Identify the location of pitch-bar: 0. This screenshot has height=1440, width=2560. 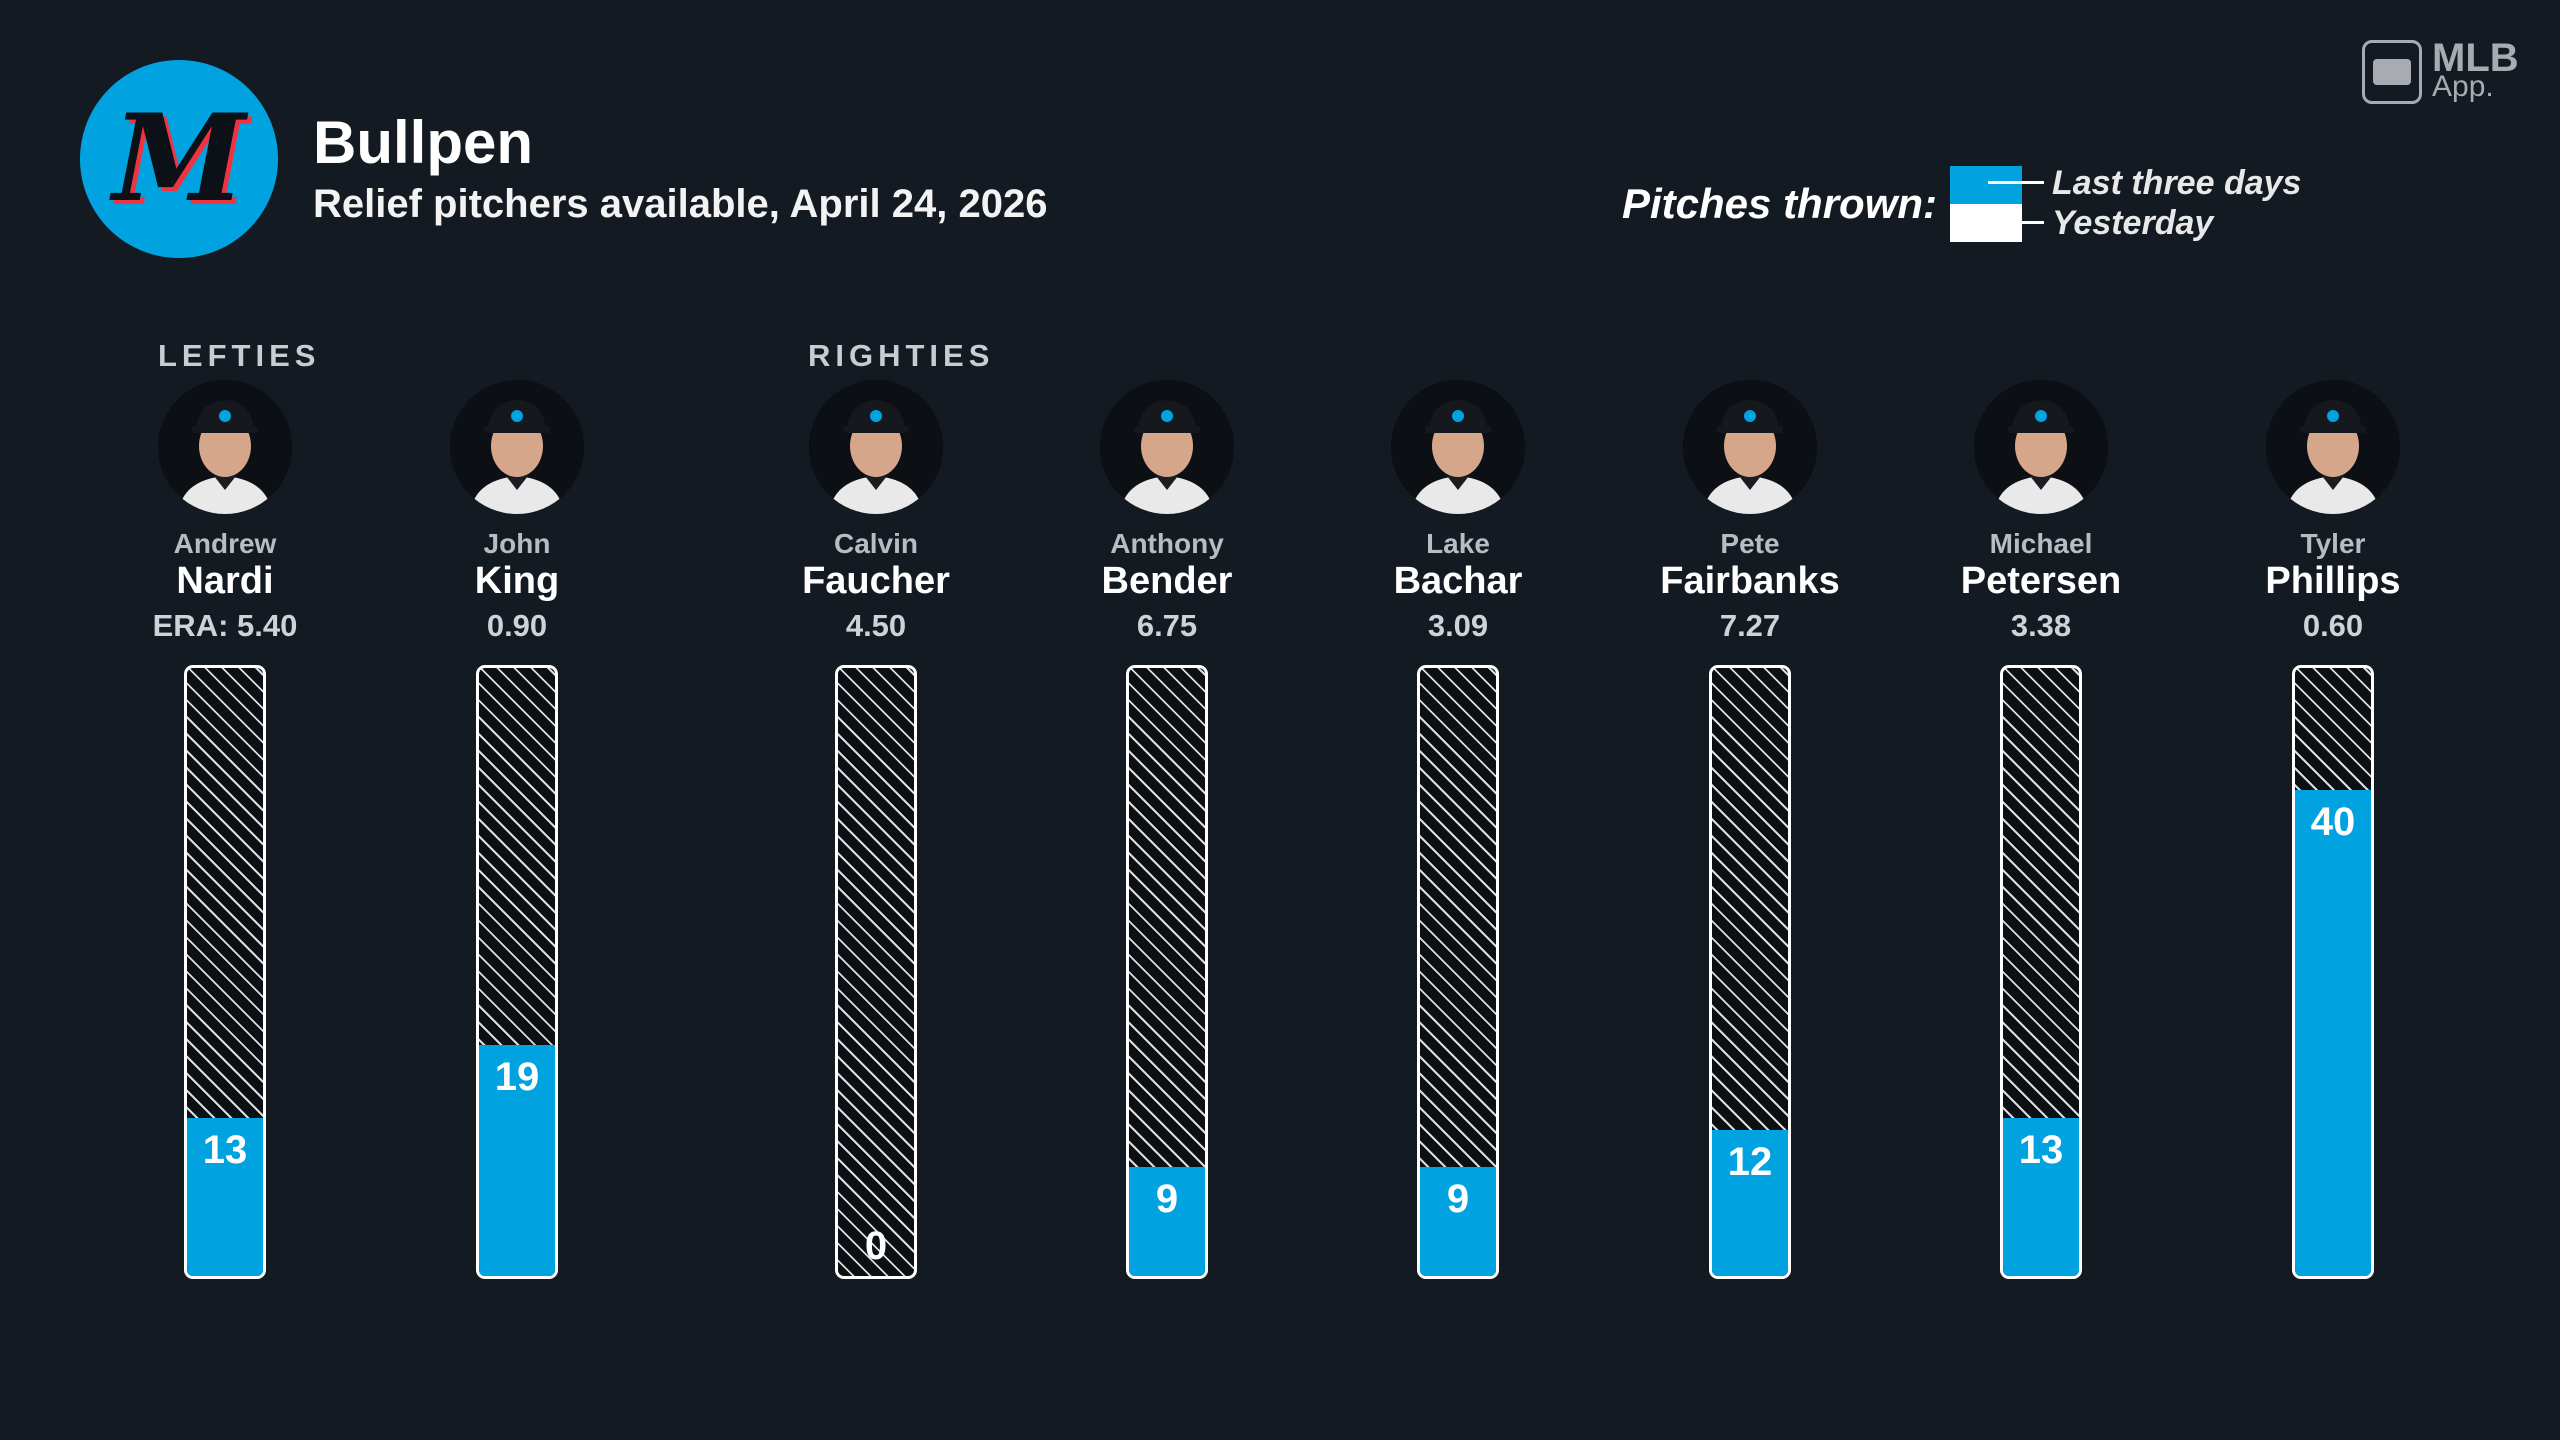
(876, 972).